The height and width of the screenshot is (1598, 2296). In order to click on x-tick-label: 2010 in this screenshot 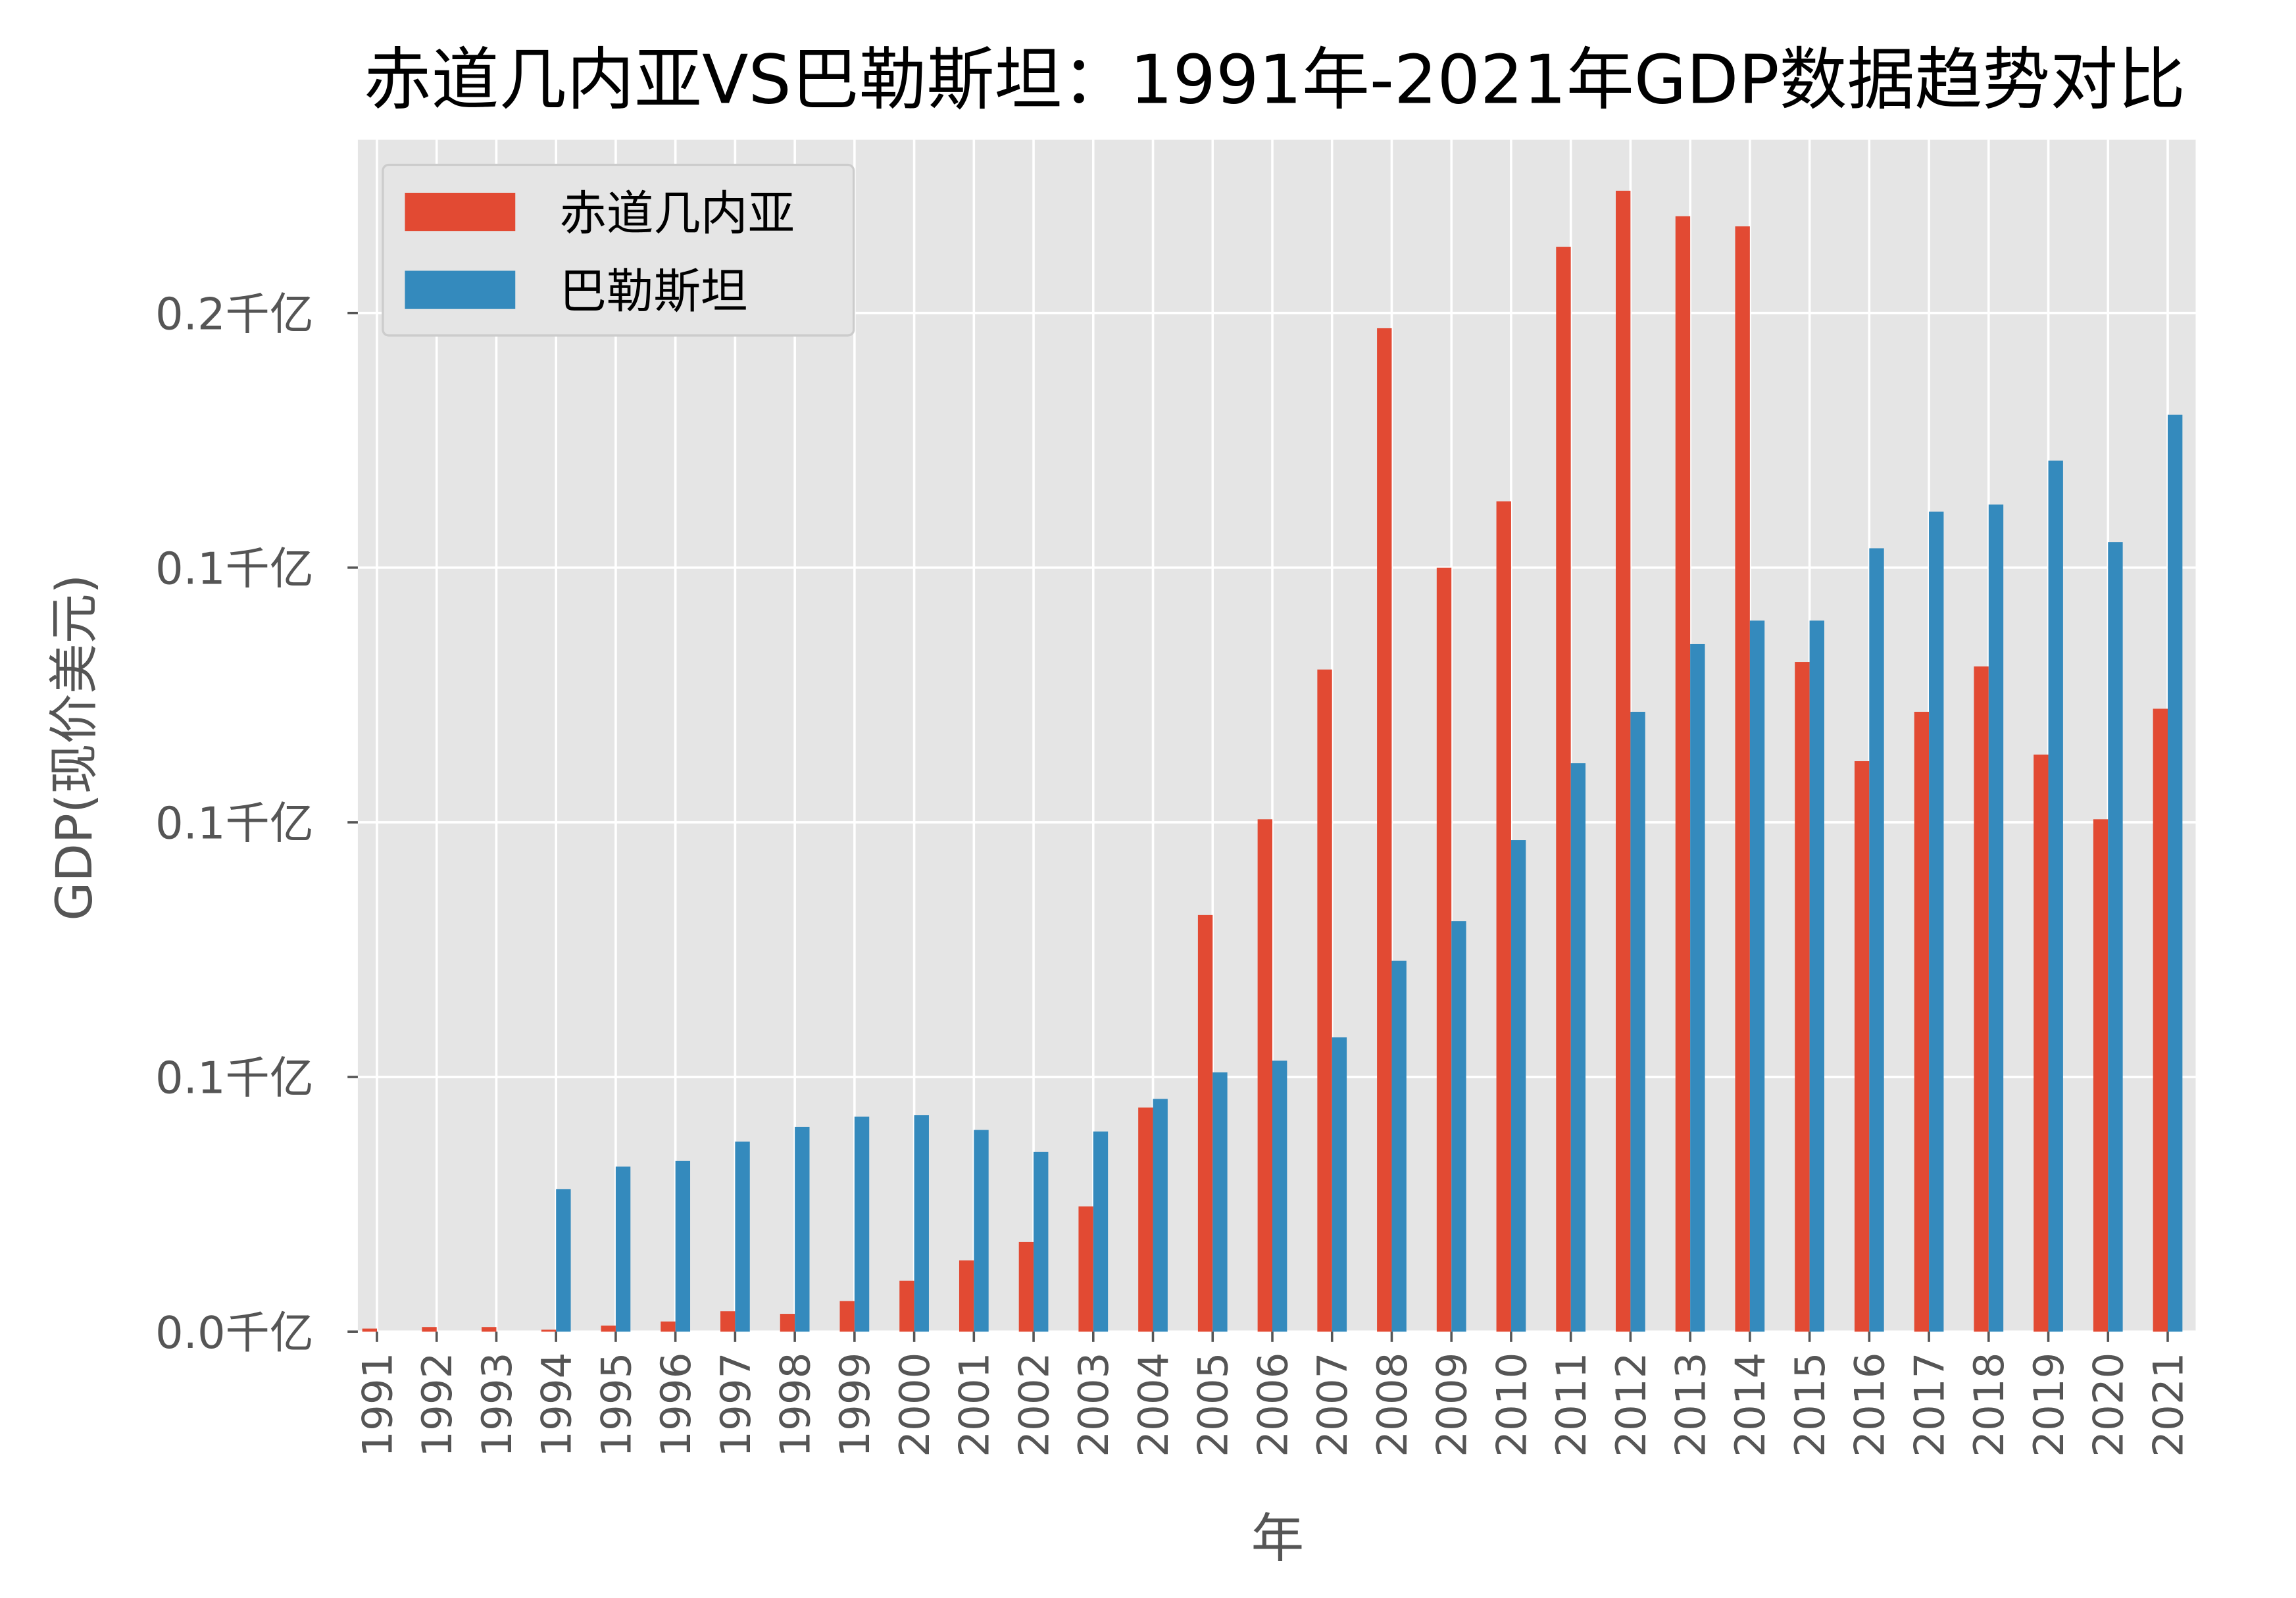, I will do `click(1511, 1404)`.